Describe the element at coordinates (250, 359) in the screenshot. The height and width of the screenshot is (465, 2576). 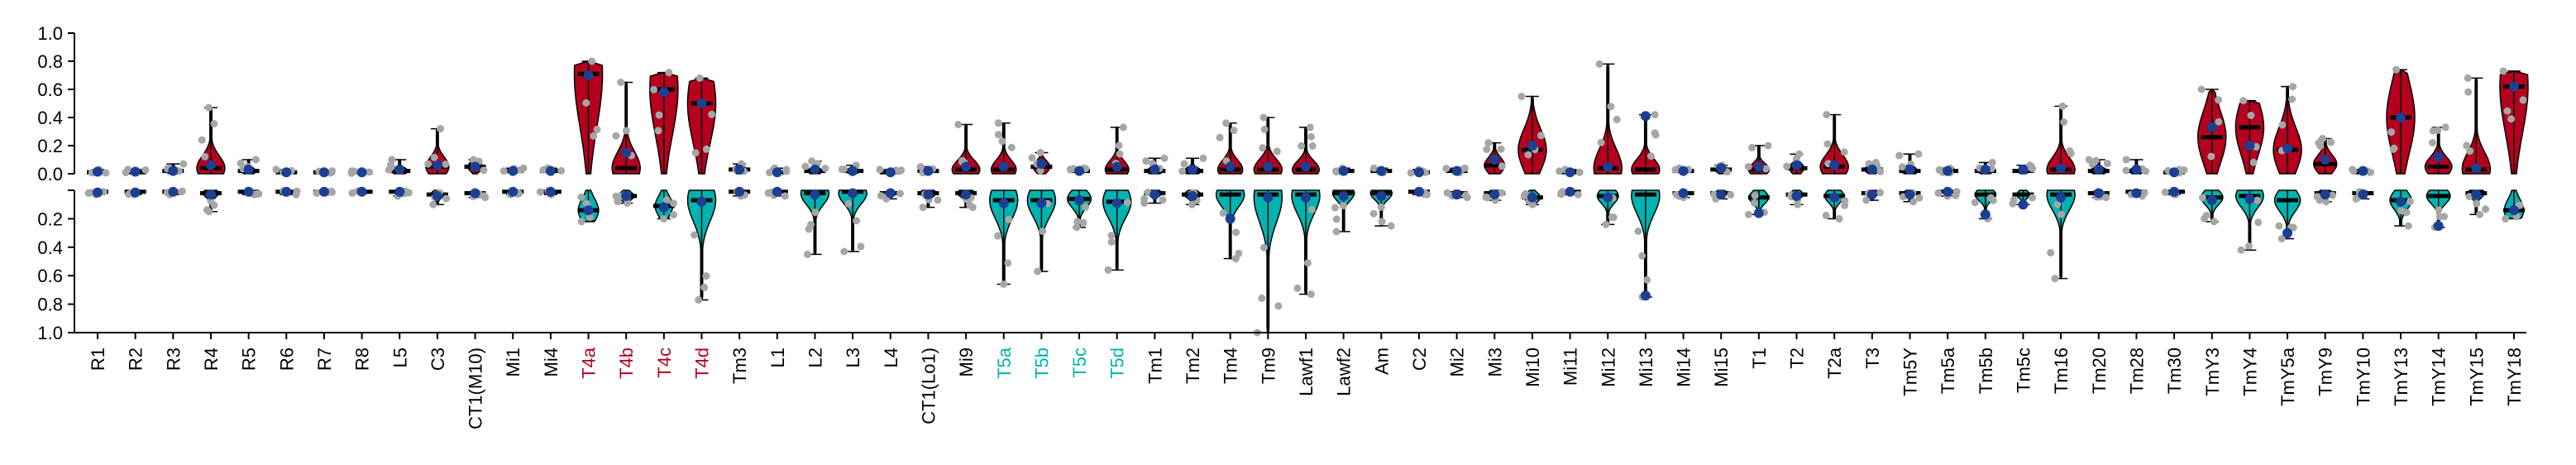
I see `category-label: R5` at that location.